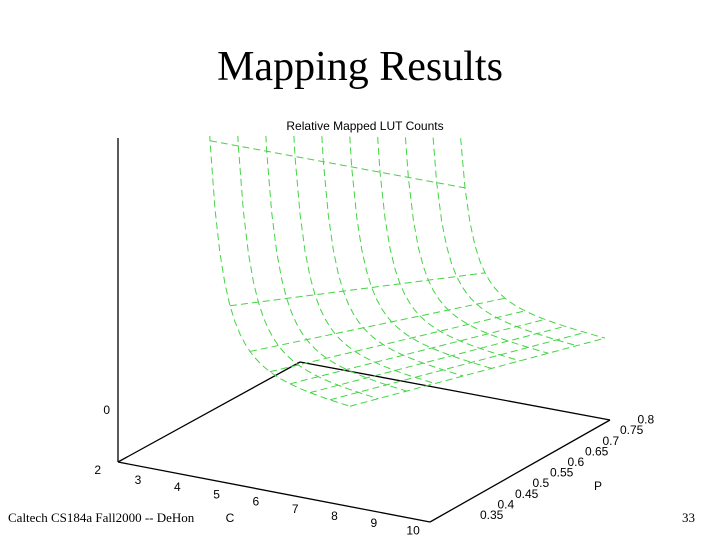 The width and height of the screenshot is (720, 540). I want to click on p-axis-label: P, so click(598, 486).